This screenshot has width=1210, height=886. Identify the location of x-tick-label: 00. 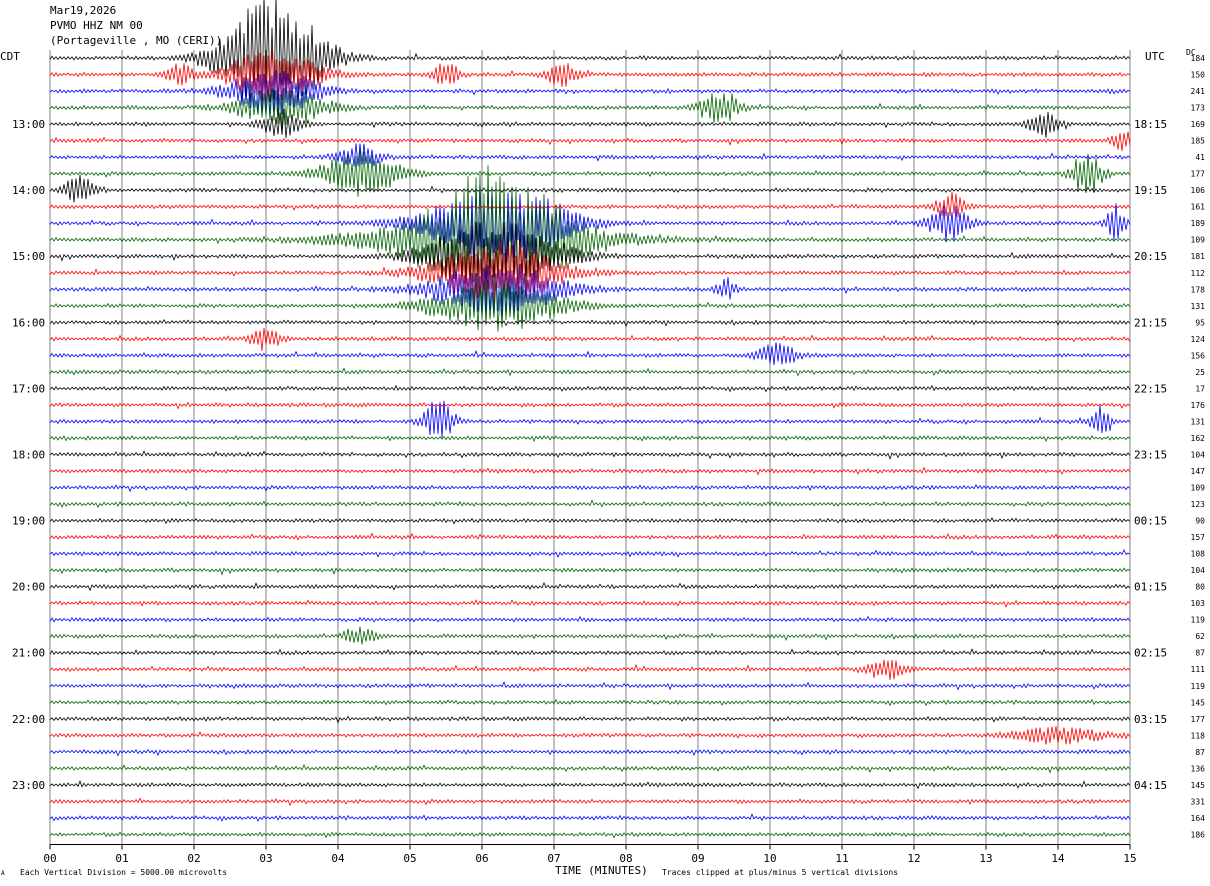
(49, 858).